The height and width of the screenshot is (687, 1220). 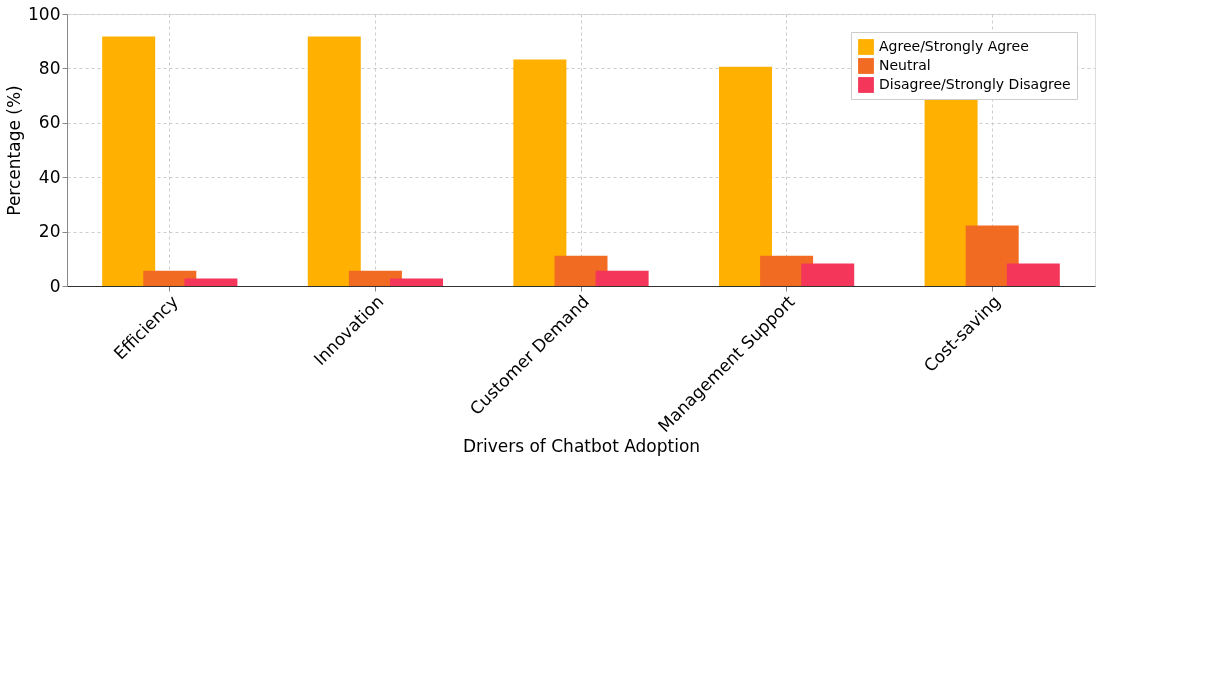 What do you see at coordinates (14, 150) in the screenshot?
I see `y-axis-title: Percentage (%)` at bounding box center [14, 150].